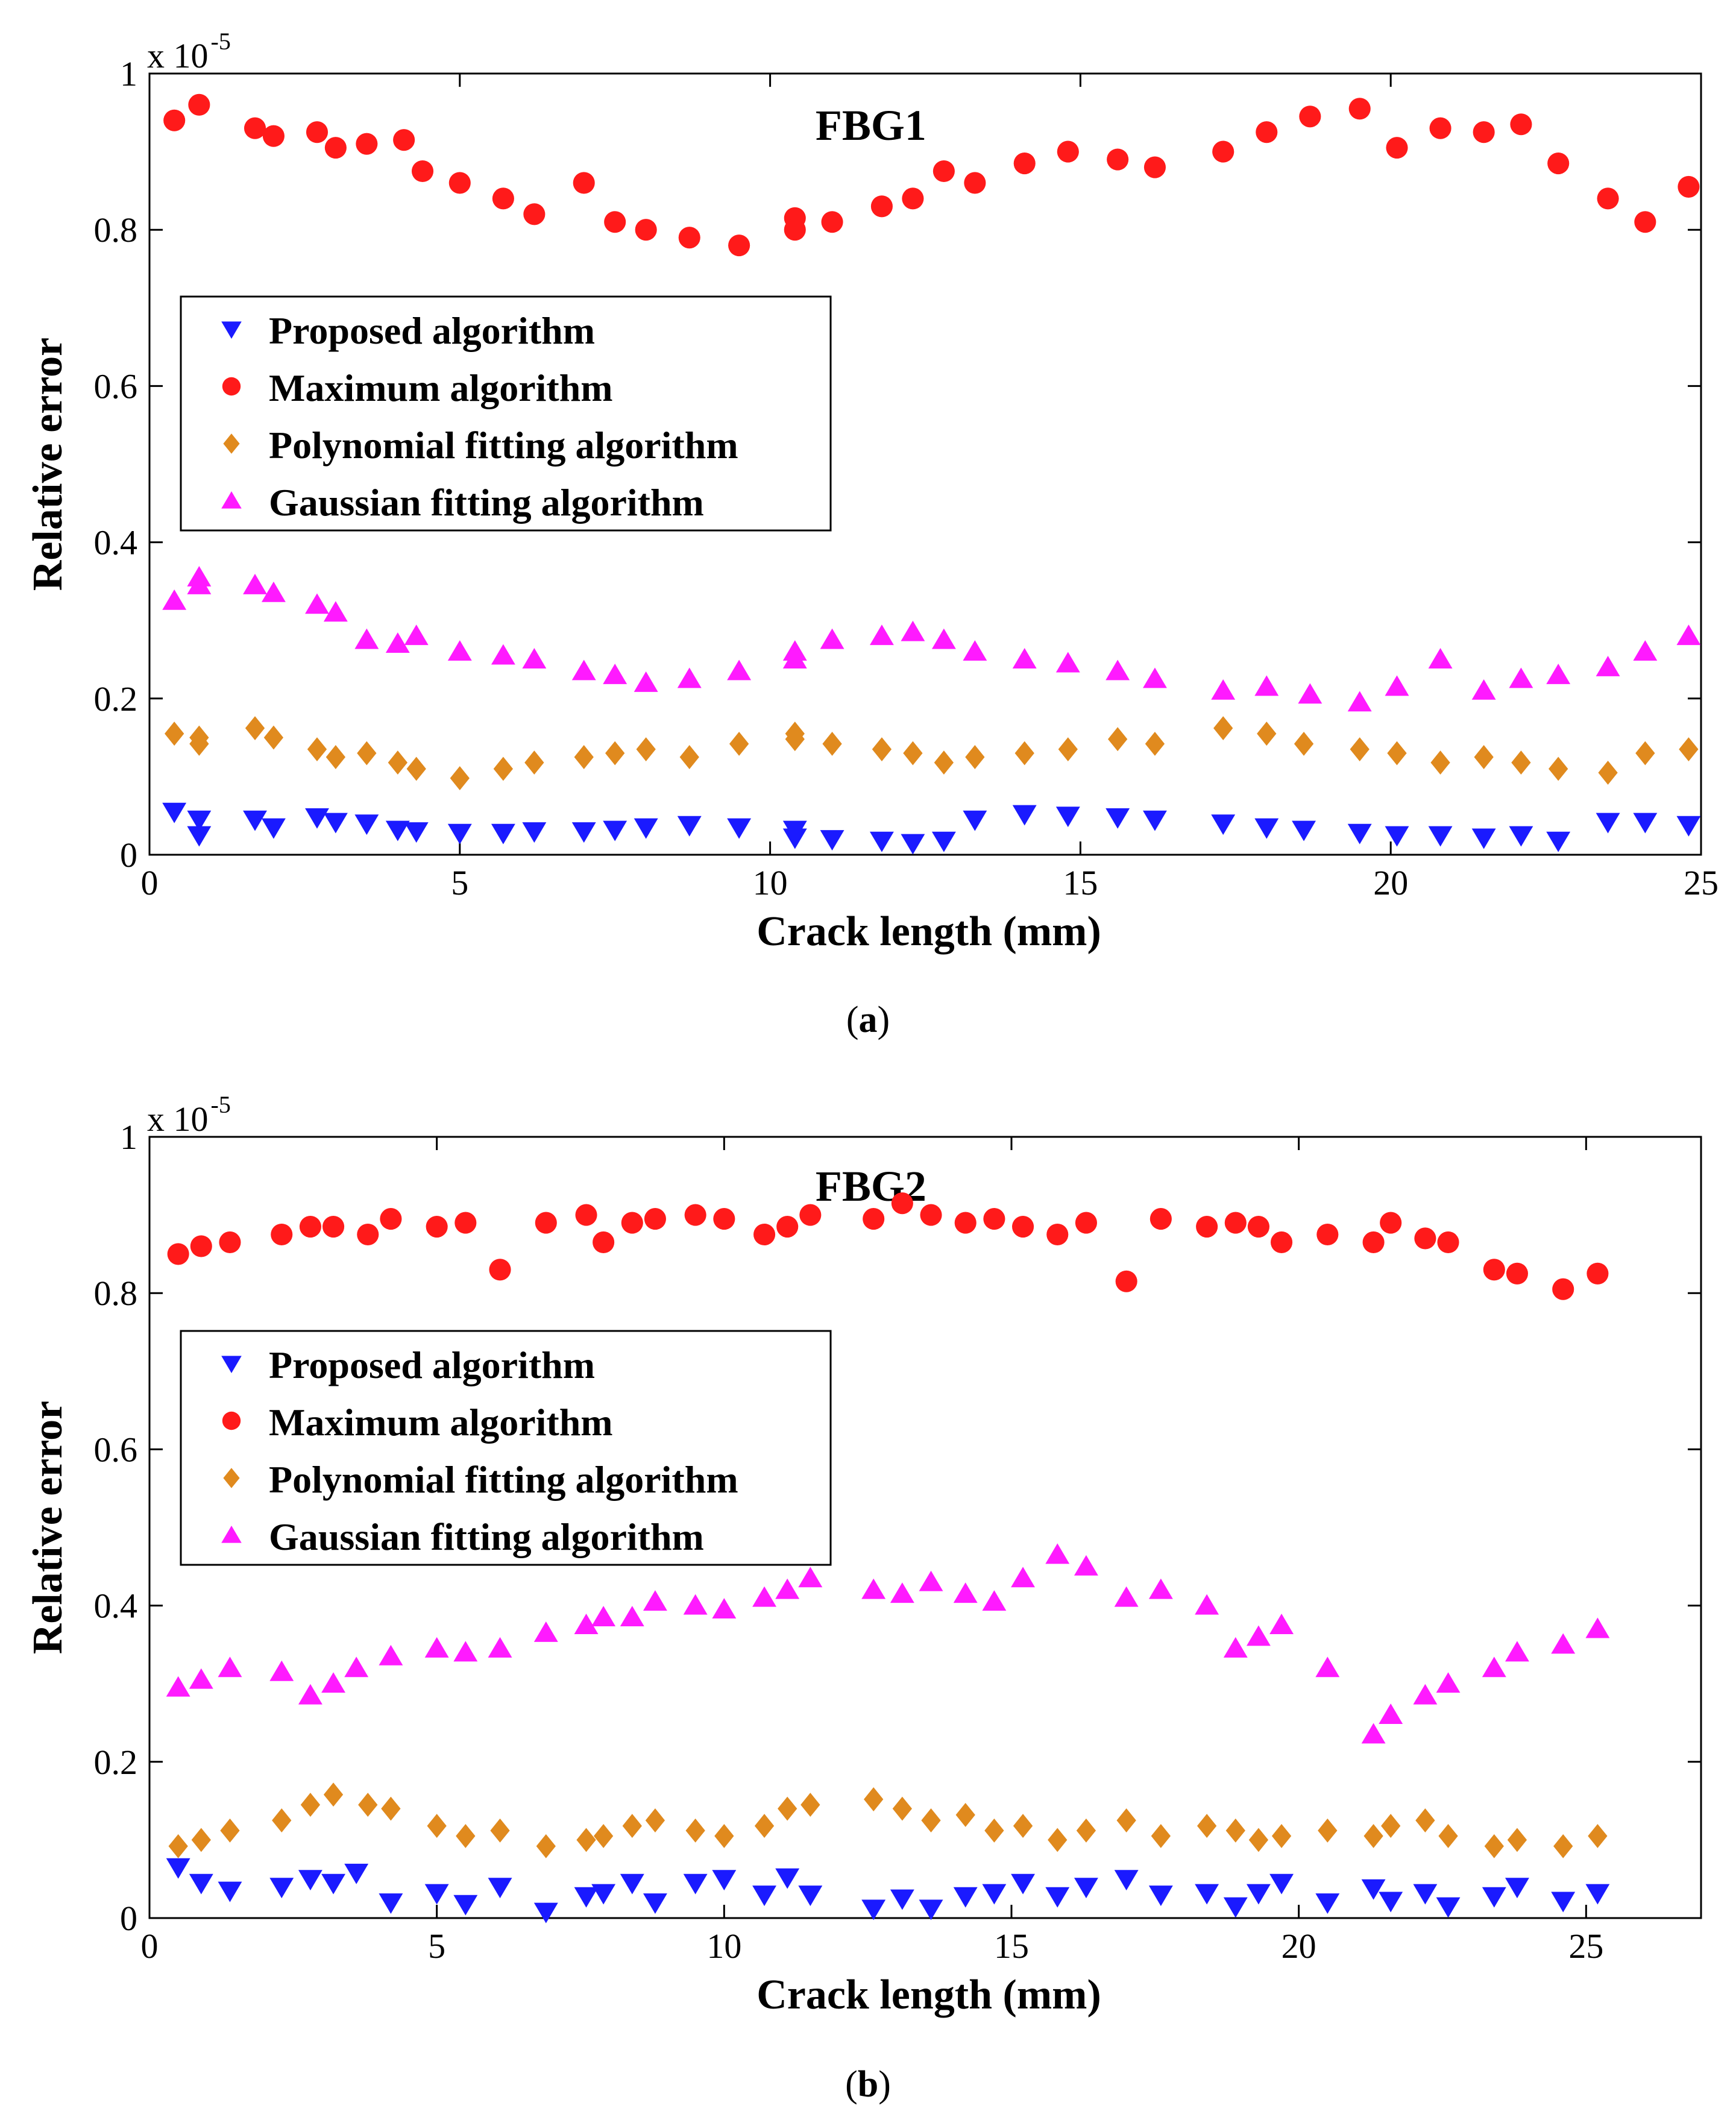  Describe the element at coordinates (116, 1606) in the screenshot. I see `y-tick-label: 0.4` at that location.